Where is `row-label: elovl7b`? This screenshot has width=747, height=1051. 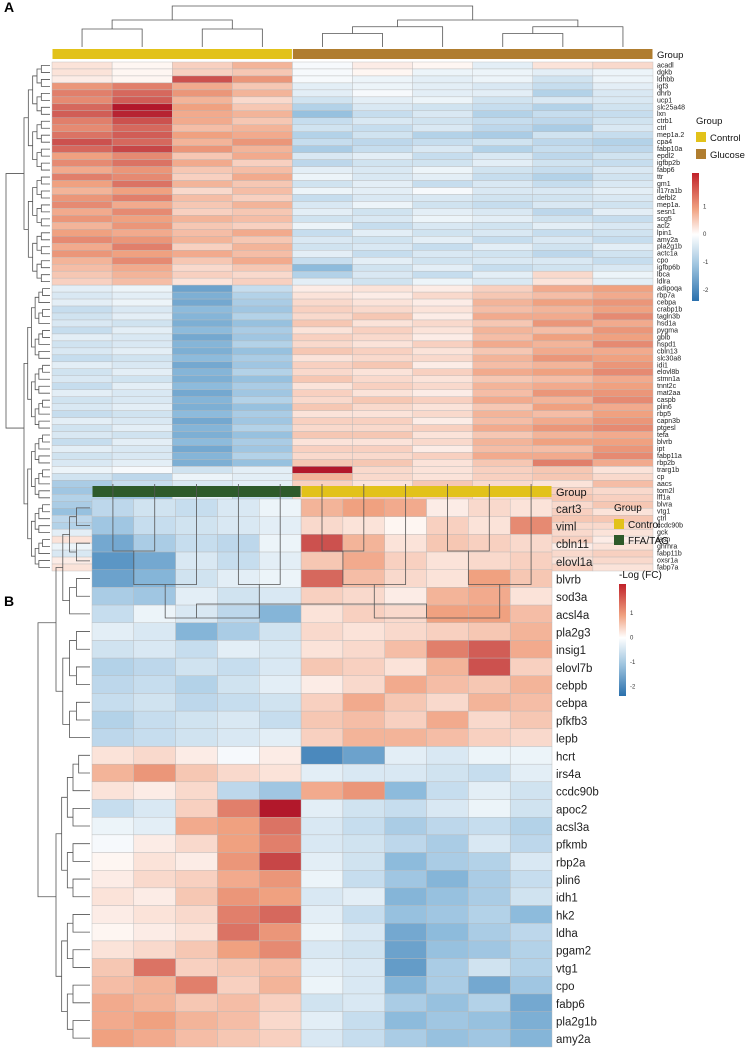 row-label: elovl7b is located at coordinates (574, 669).